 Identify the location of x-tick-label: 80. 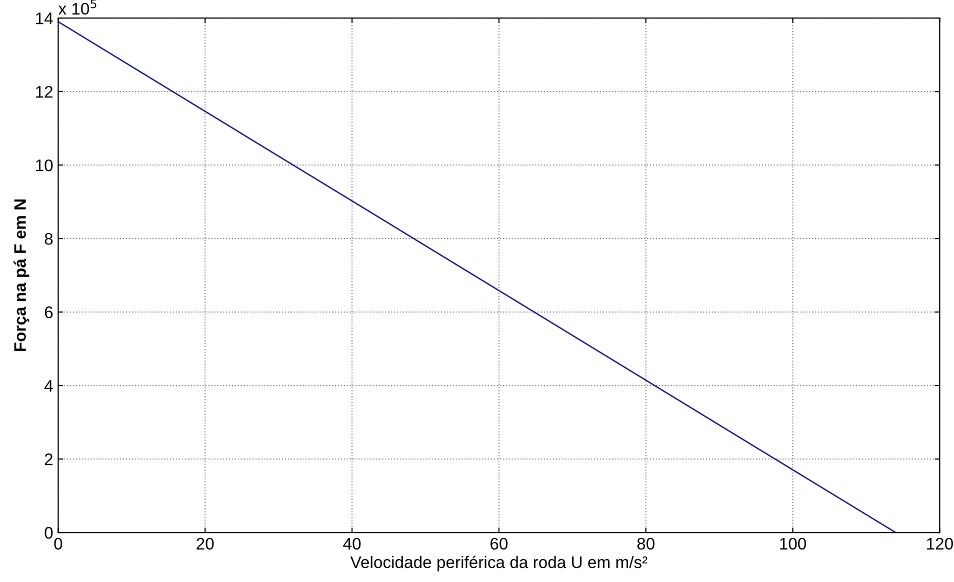
(645, 544).